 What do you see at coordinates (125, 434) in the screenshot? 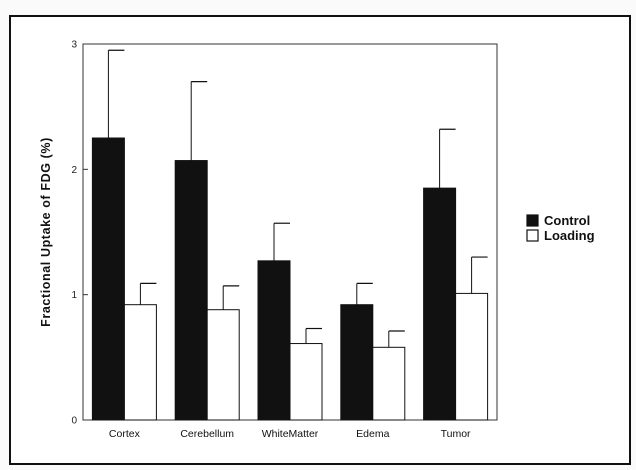
I see `x-category-label: Cortex` at bounding box center [125, 434].